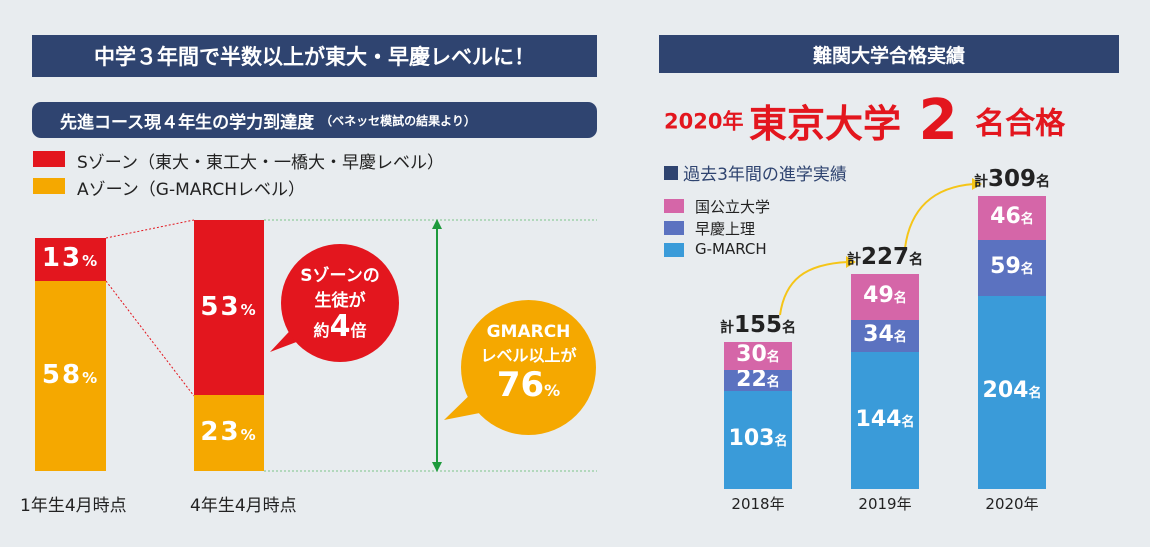  What do you see at coordinates (765, 175) in the screenshot?
I see `past-label: 過去3年間の進学実績` at bounding box center [765, 175].